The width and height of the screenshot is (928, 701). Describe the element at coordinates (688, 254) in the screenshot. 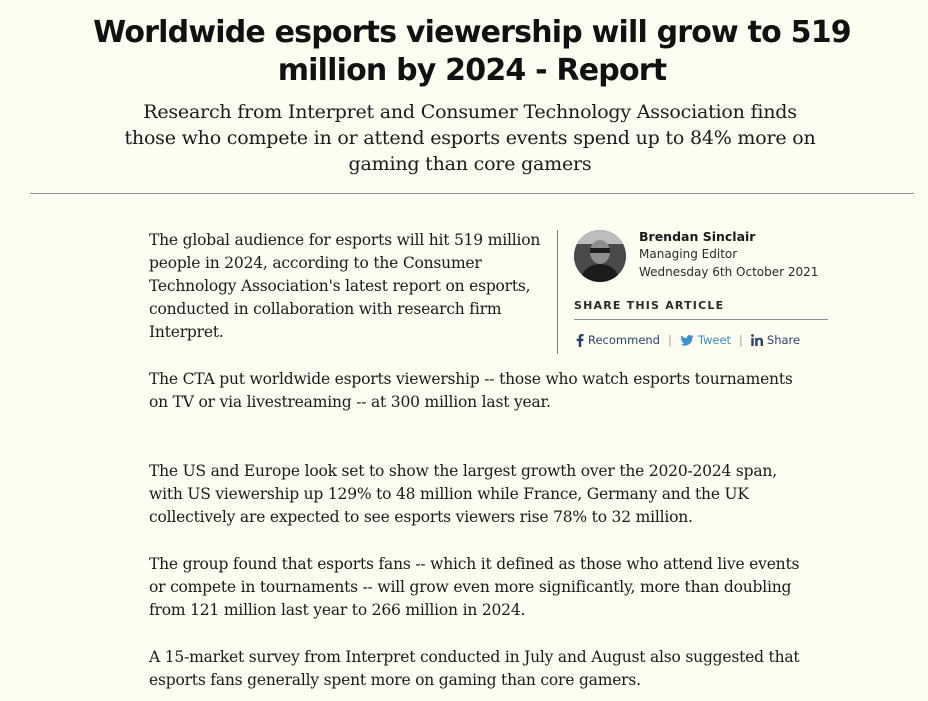

I see `author-role: Managing Editor` at that location.